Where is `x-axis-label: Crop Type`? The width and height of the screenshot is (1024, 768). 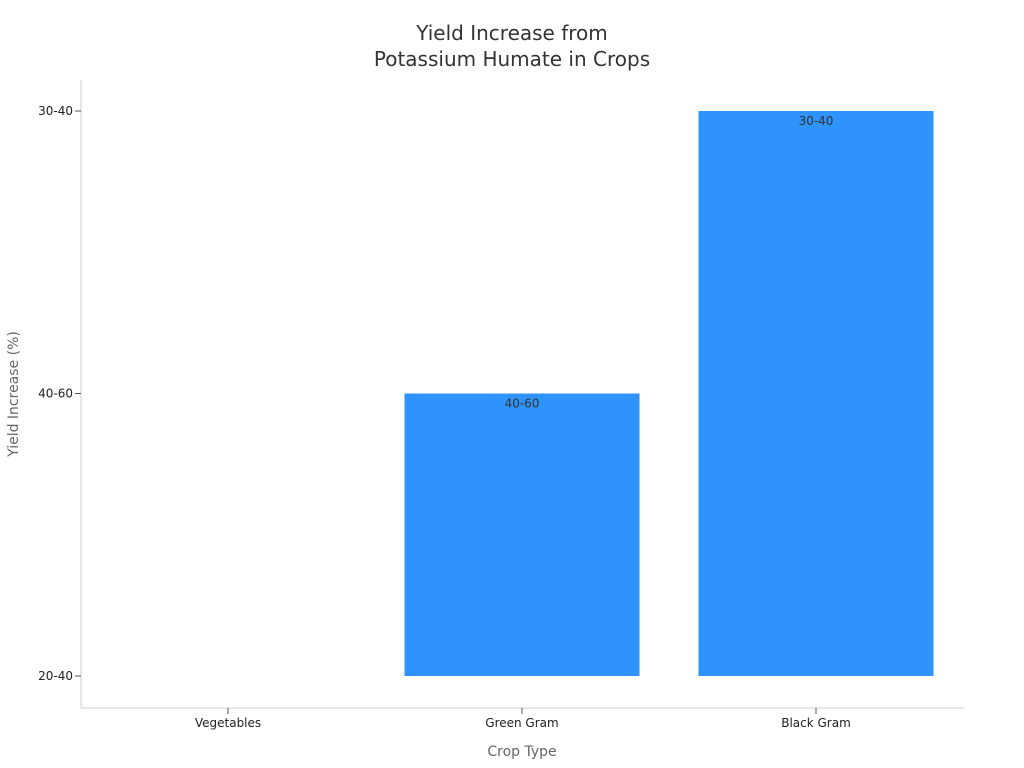
x-axis-label: Crop Type is located at coordinates (521, 752).